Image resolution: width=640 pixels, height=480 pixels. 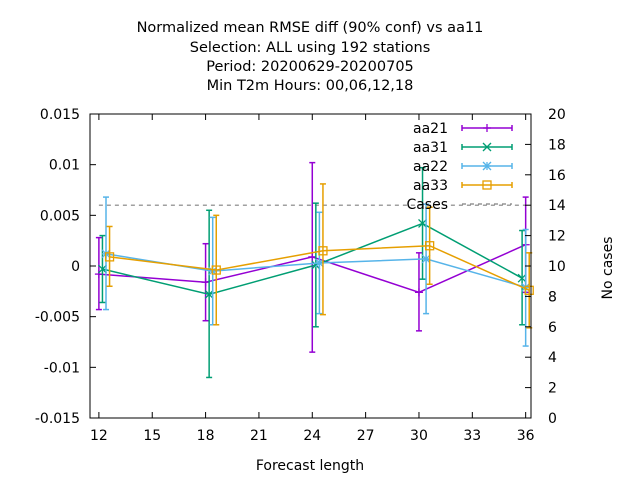 I want to click on title-line-3: Period: 20200629-20200705, so click(x=310, y=67).